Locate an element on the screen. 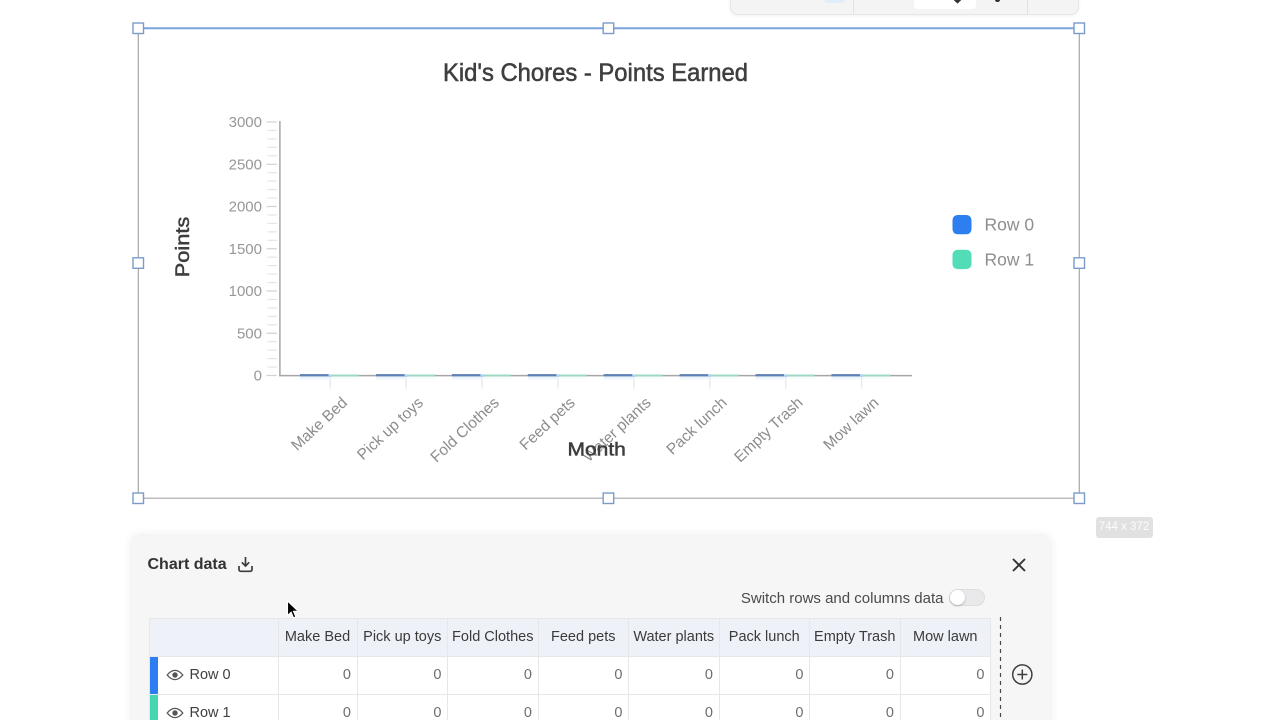 The width and height of the screenshot is (1280, 720). svg-text: 2500 is located at coordinates (245, 164).